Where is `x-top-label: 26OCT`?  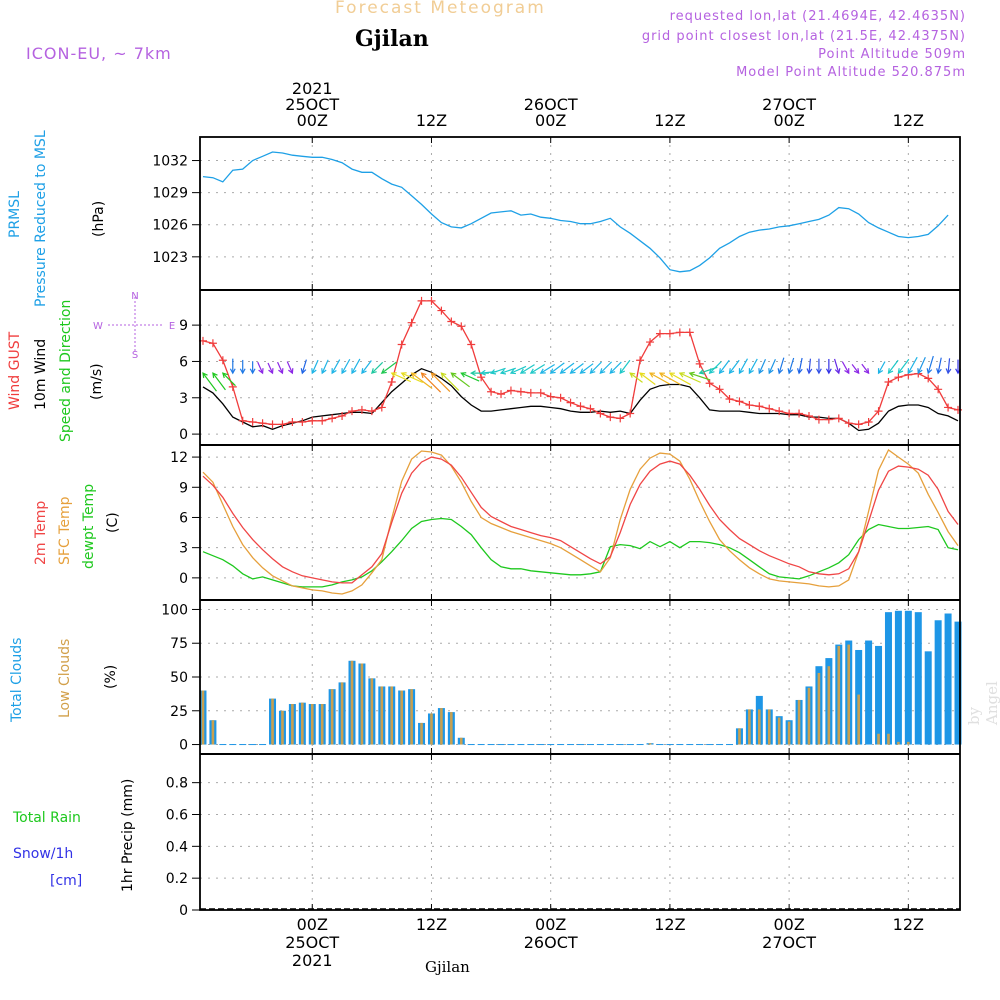 x-top-label: 26OCT is located at coordinates (551, 104).